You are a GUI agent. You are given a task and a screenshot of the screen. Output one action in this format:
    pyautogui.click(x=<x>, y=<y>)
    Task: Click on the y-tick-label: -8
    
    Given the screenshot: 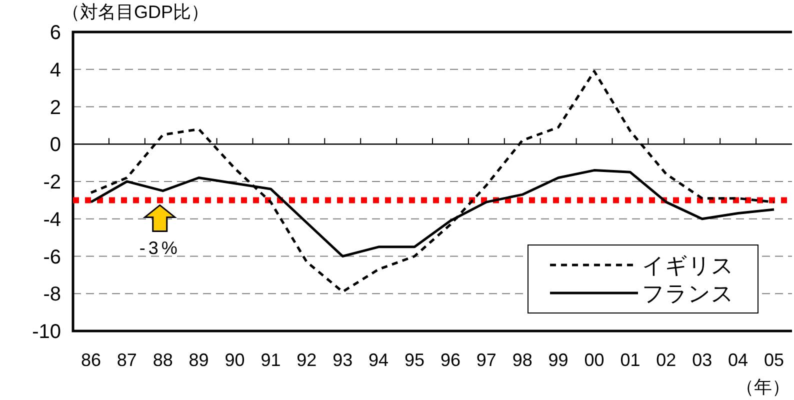 What is the action you would take?
    pyautogui.click(x=52, y=295)
    